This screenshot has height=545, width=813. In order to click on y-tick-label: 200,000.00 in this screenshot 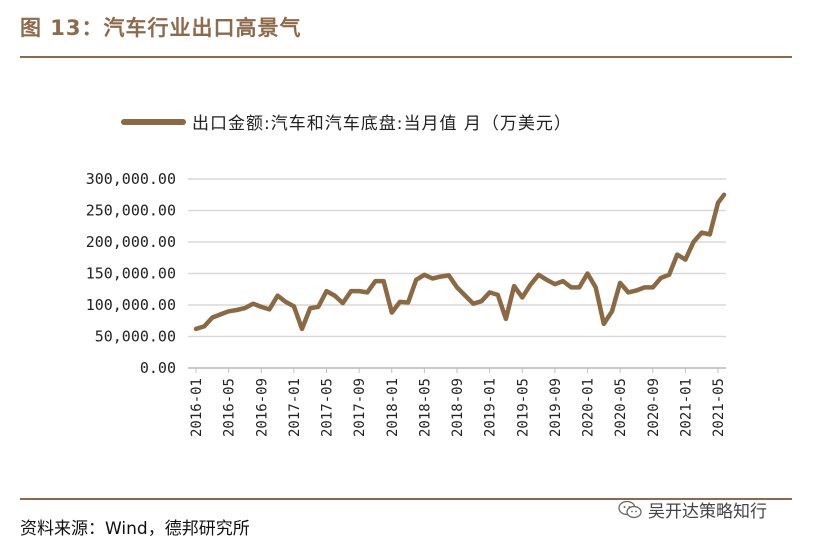, I will do `click(131, 242)`.